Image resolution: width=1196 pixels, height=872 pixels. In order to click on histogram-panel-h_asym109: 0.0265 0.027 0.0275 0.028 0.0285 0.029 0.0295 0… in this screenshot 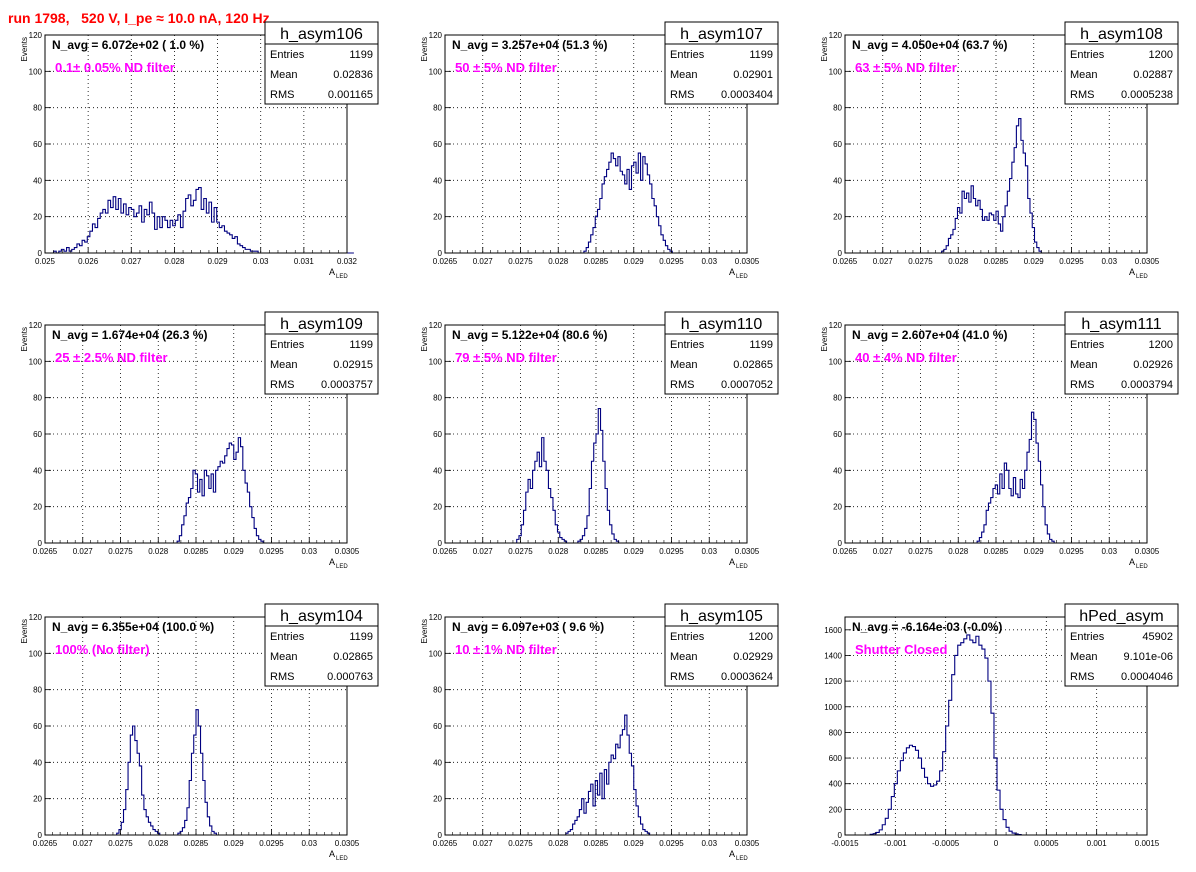, I will do `click(199, 440)`.